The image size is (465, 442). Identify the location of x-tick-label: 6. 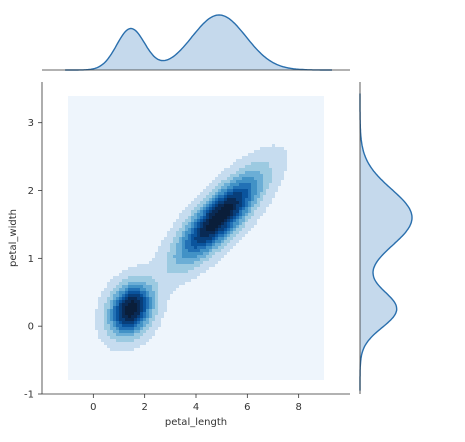
(247, 407).